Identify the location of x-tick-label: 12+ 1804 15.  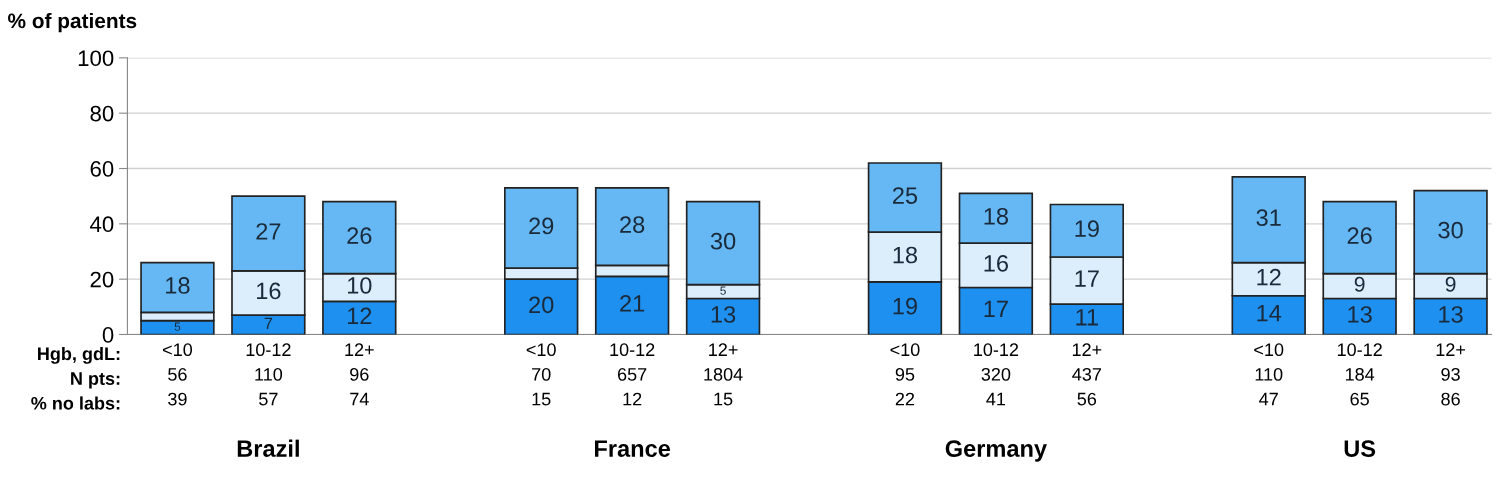
(723, 374).